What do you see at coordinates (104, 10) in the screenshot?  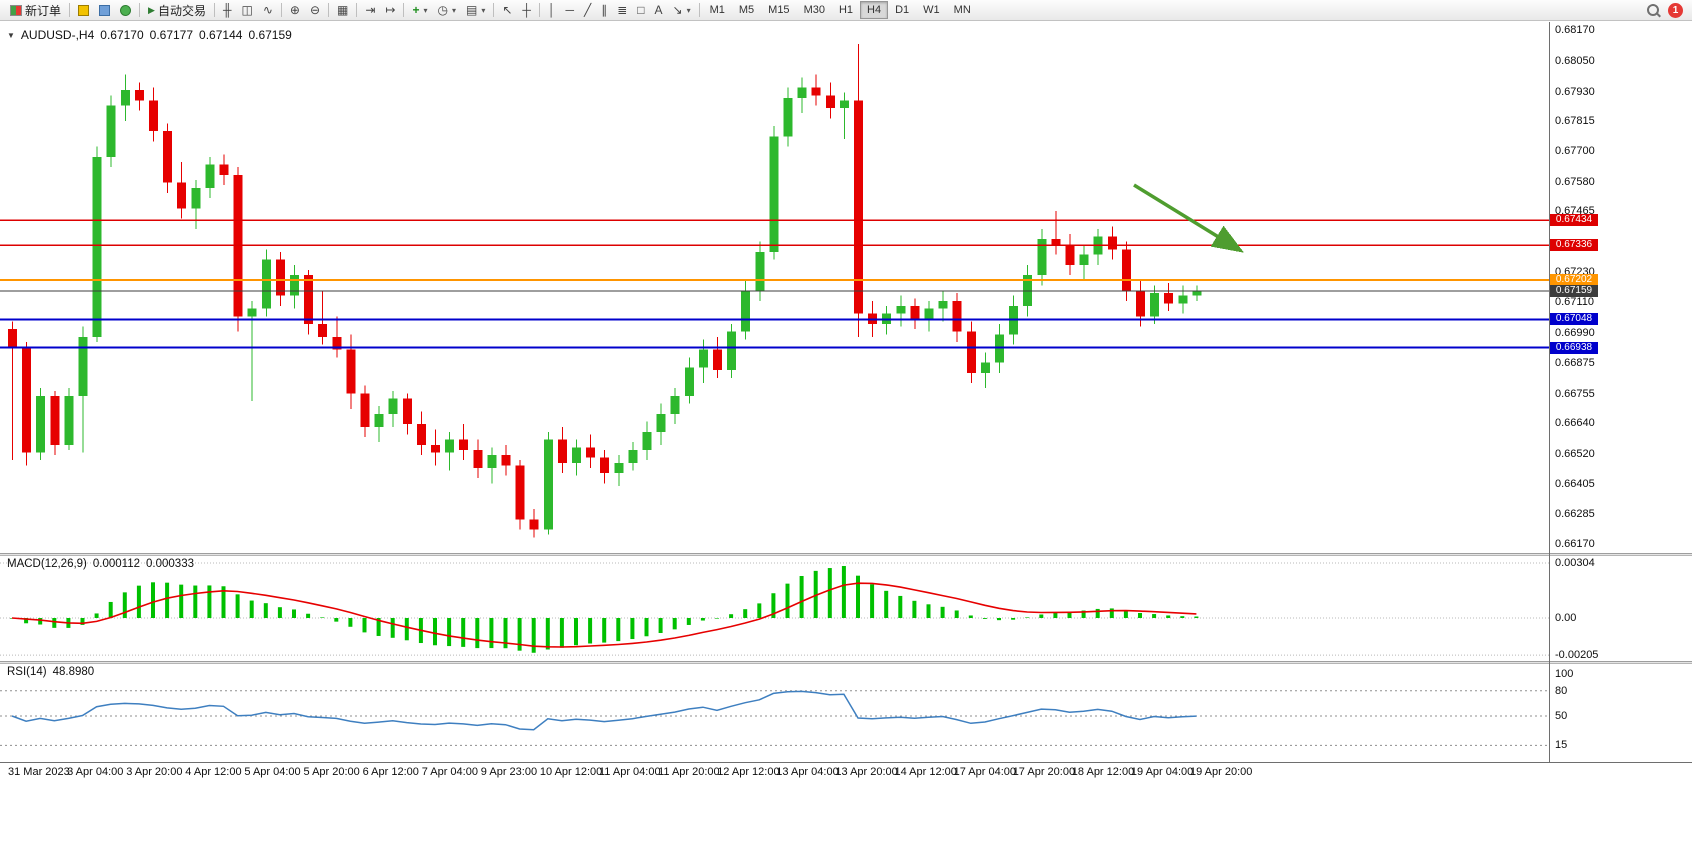 I see `data-window-button` at bounding box center [104, 10].